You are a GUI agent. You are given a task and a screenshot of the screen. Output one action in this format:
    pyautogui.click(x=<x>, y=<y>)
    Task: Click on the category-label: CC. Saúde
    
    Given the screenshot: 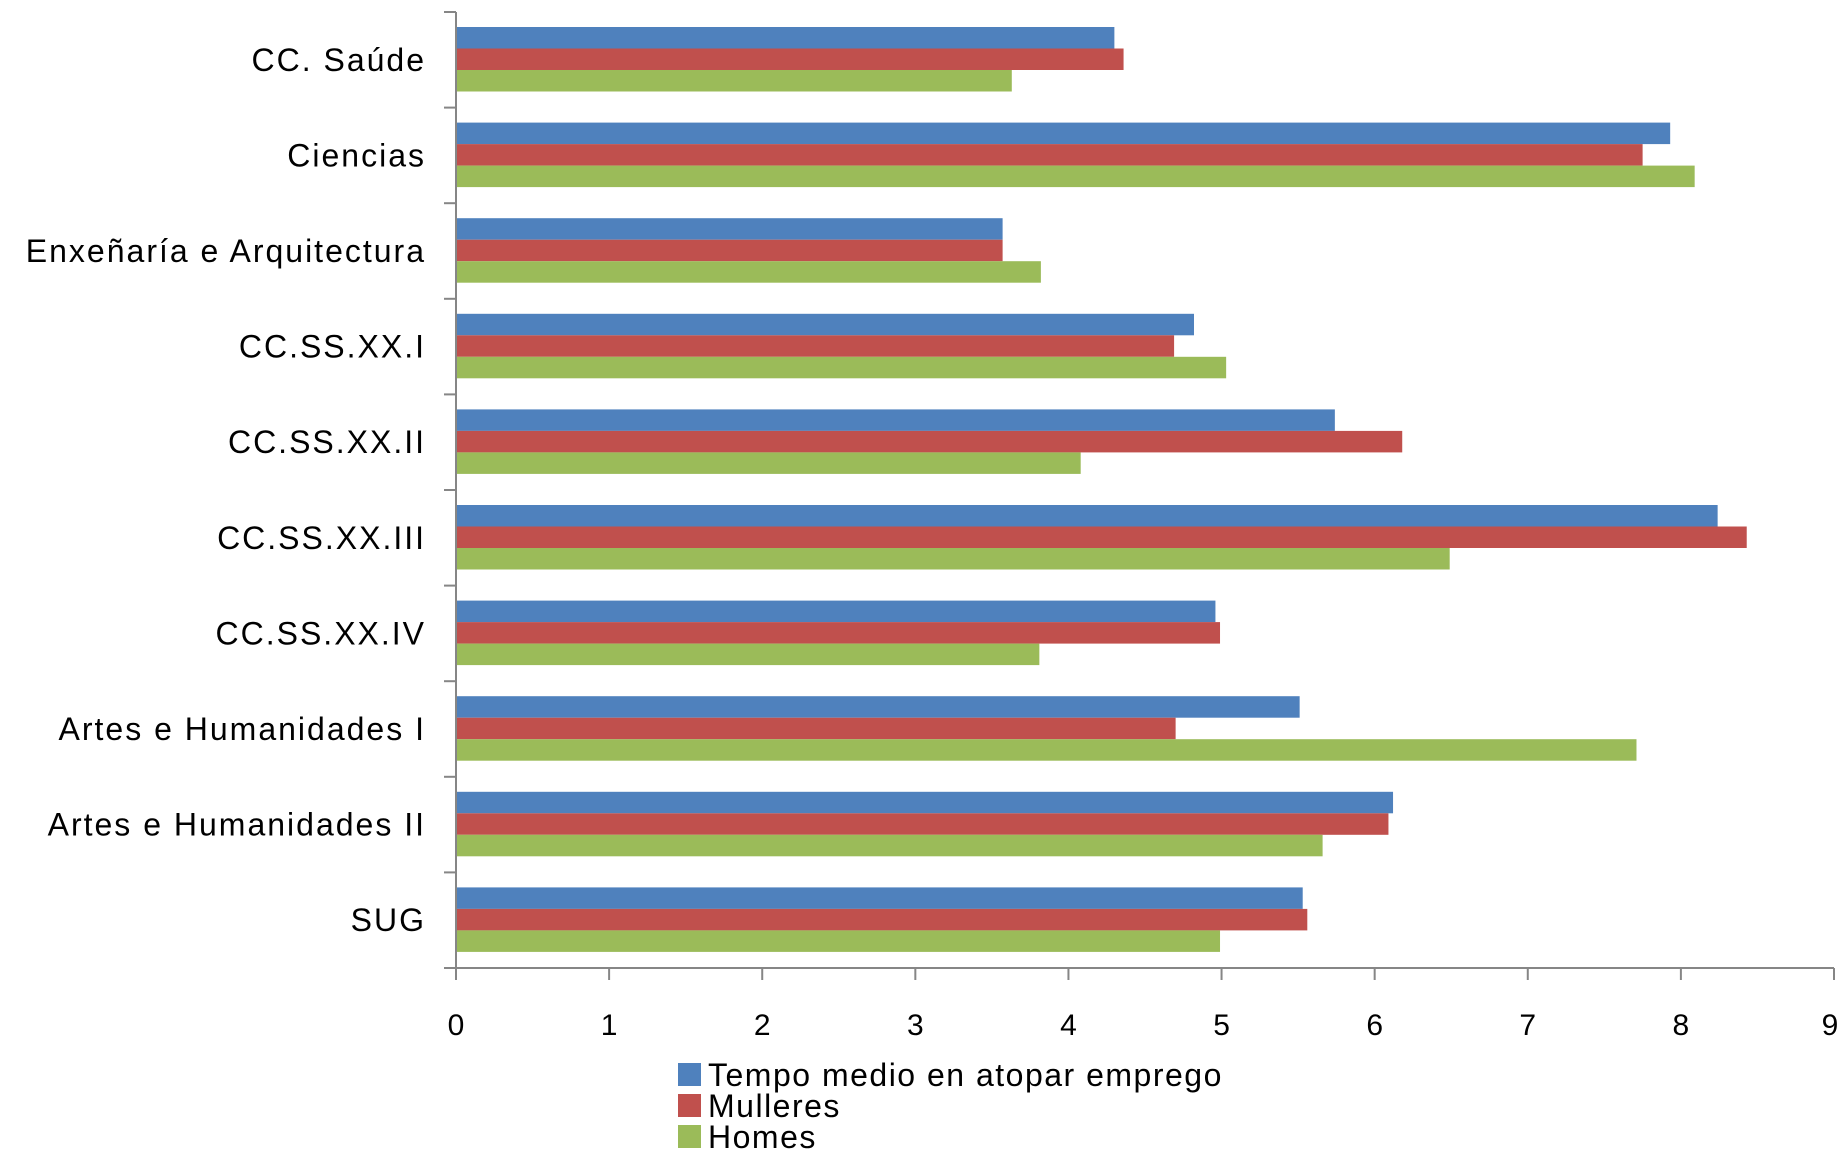 What is the action you would take?
    pyautogui.click(x=338, y=60)
    